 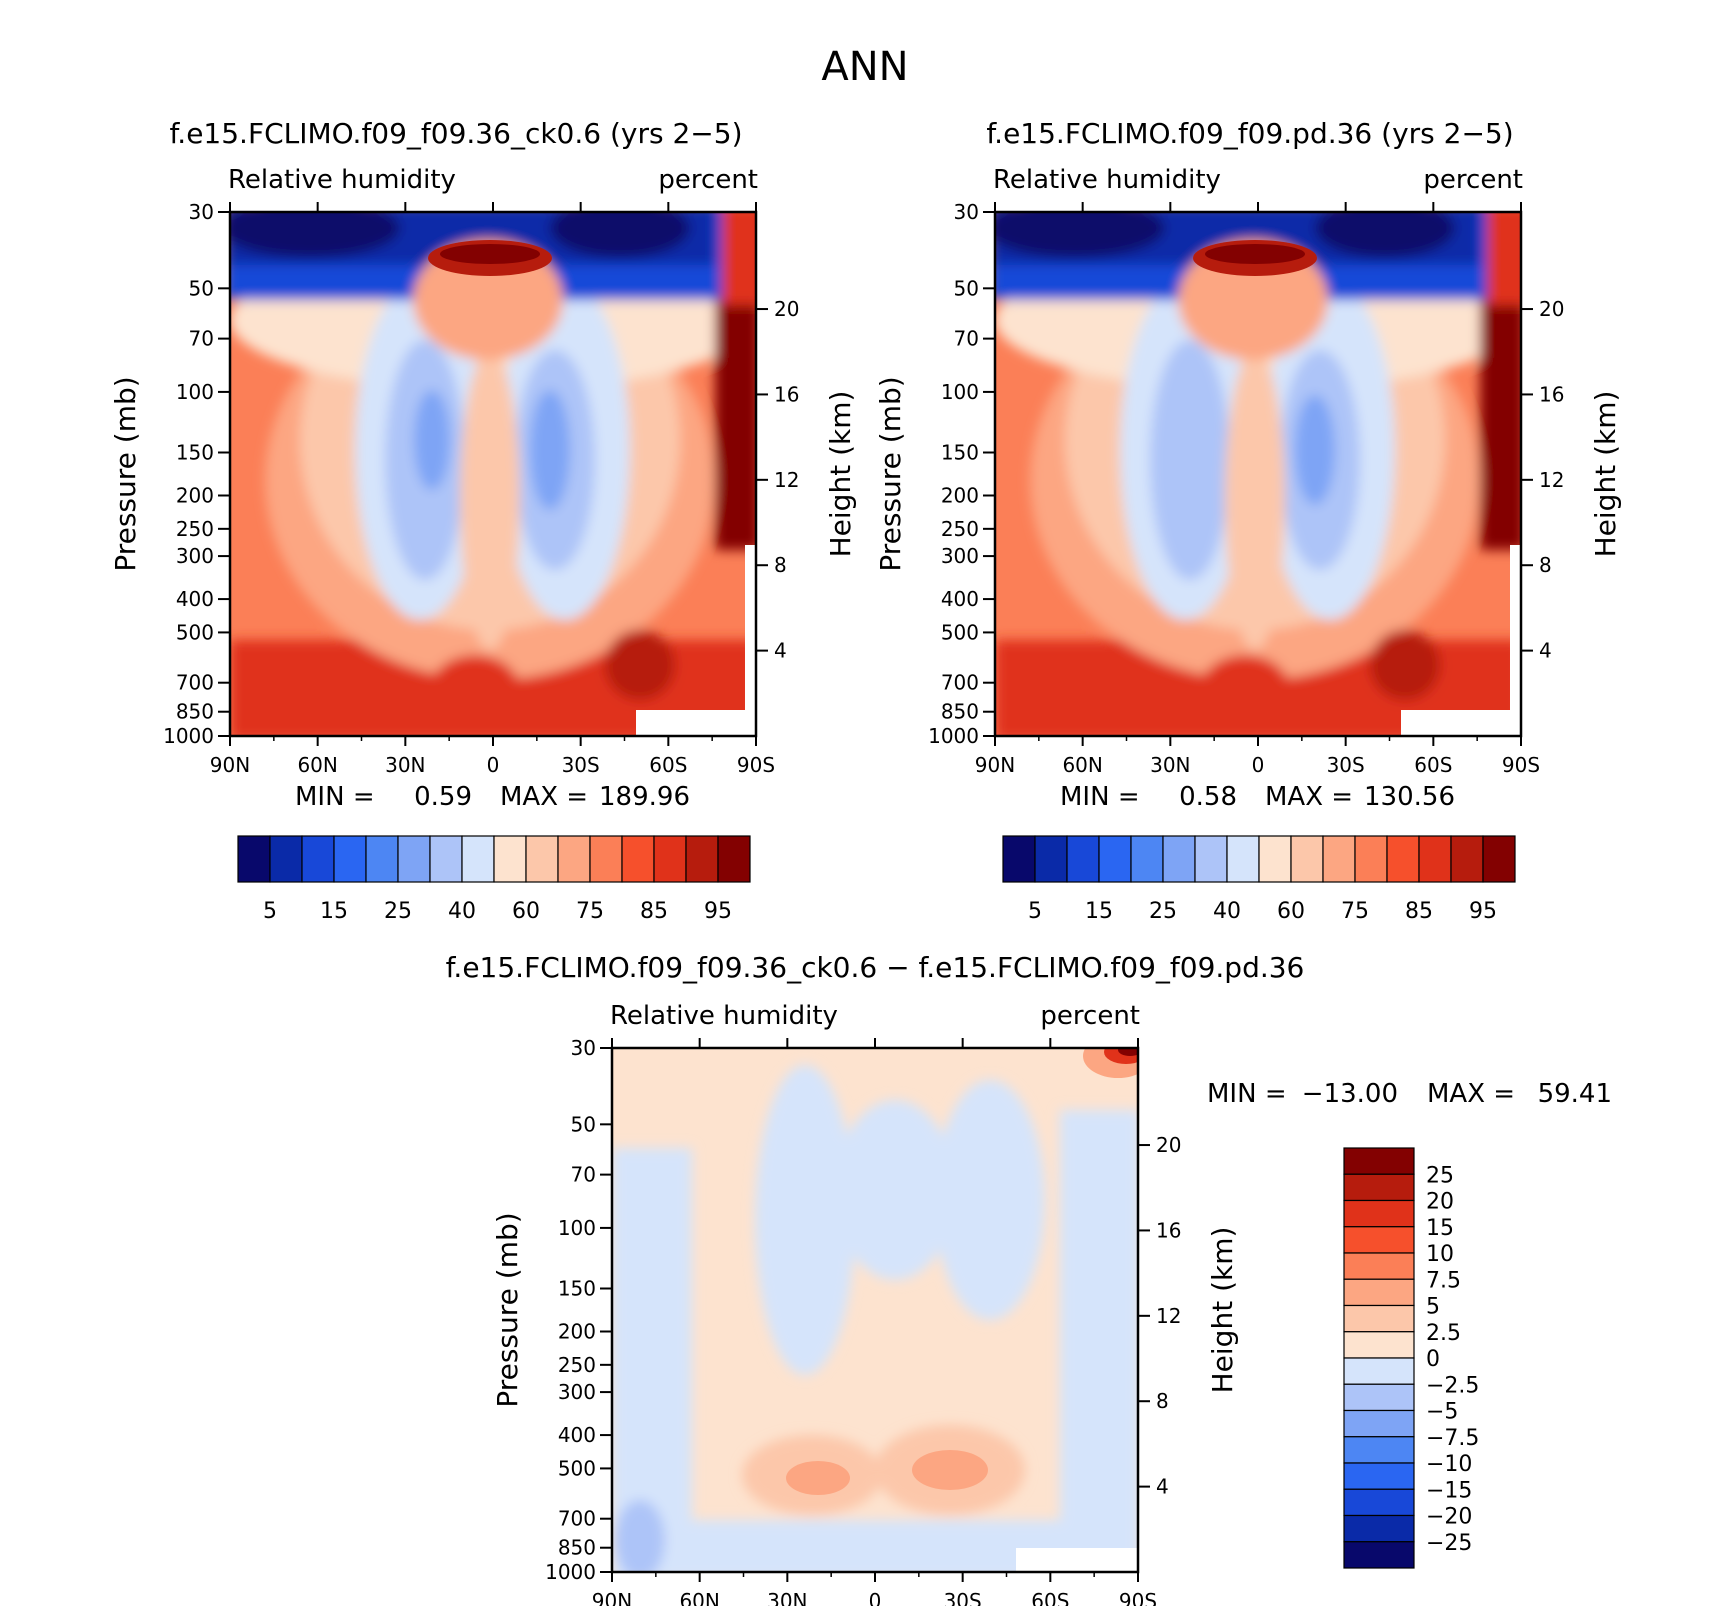 I want to click on panel-1-field-stratosphere-dry-south, so click(x=620, y=235).